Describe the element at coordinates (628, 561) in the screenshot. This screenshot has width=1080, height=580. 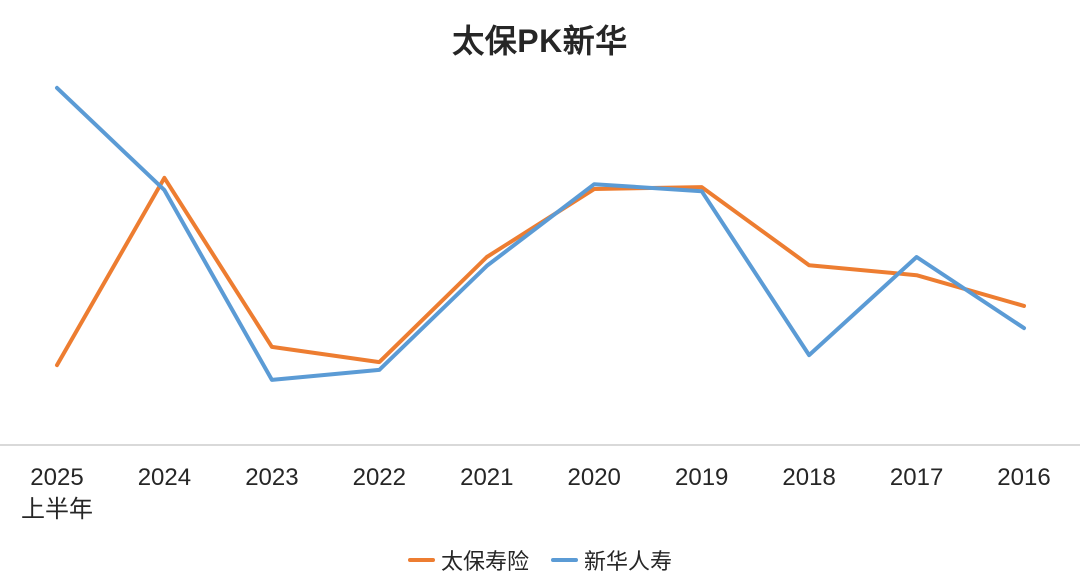
I see `legend-label: 新华人寿` at that location.